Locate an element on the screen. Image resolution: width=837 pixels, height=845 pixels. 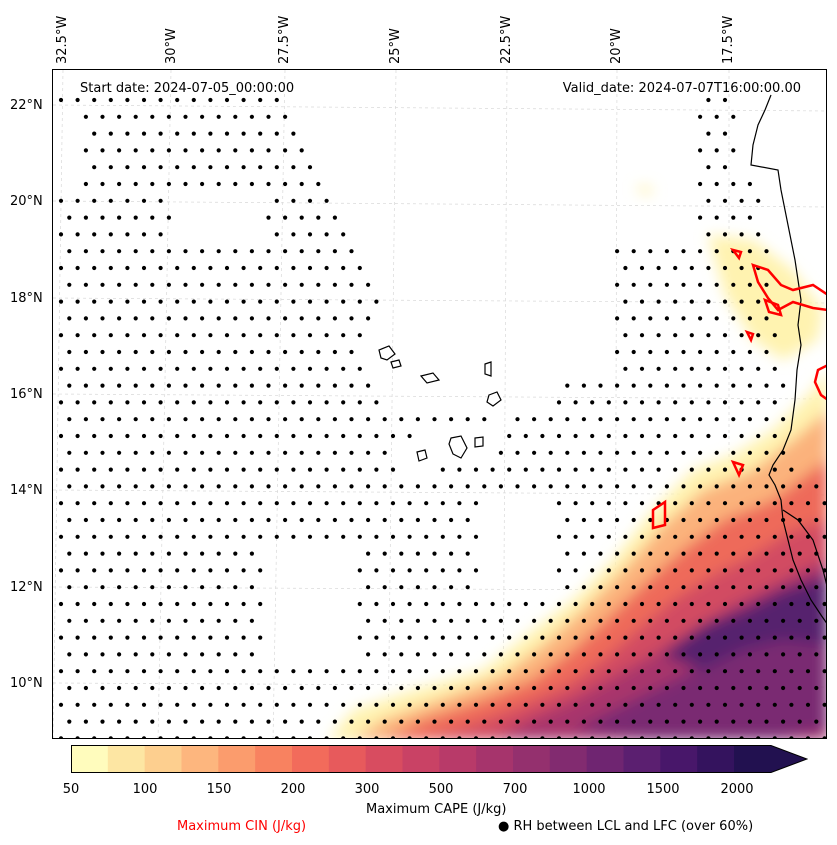
colorbar-tick-300: 300 is located at coordinates (367, 789).